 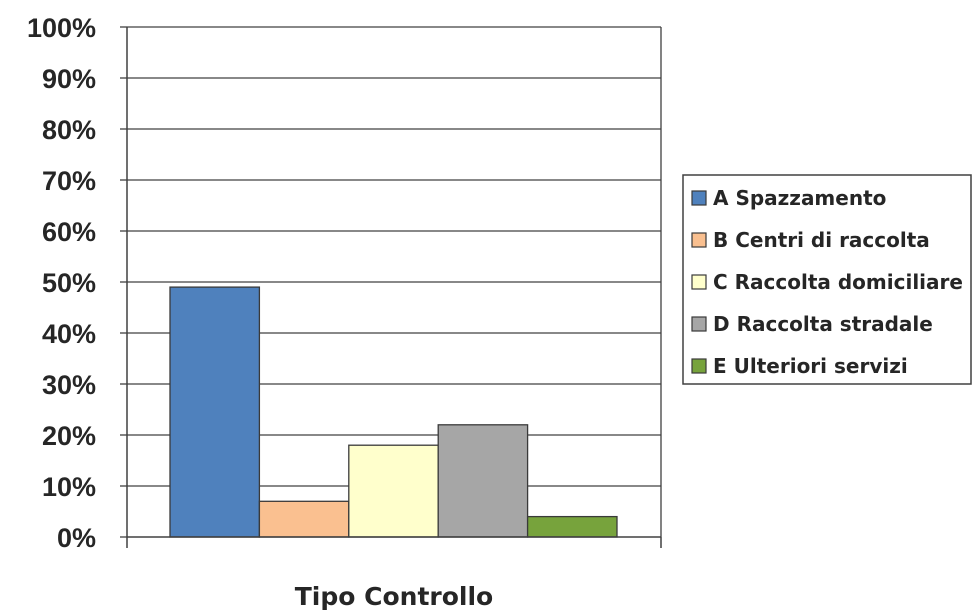 I want to click on legend-label: E Ulteriori servizi, so click(x=810, y=366).